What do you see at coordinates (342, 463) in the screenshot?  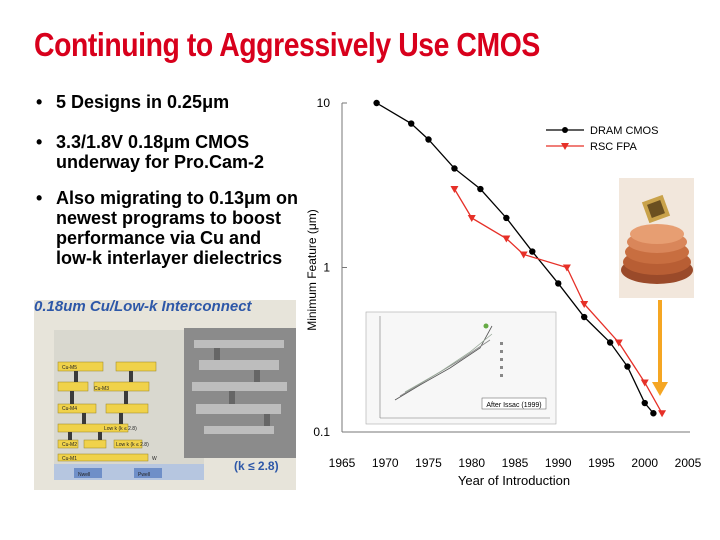 I see `x-tick-label: 1965` at bounding box center [342, 463].